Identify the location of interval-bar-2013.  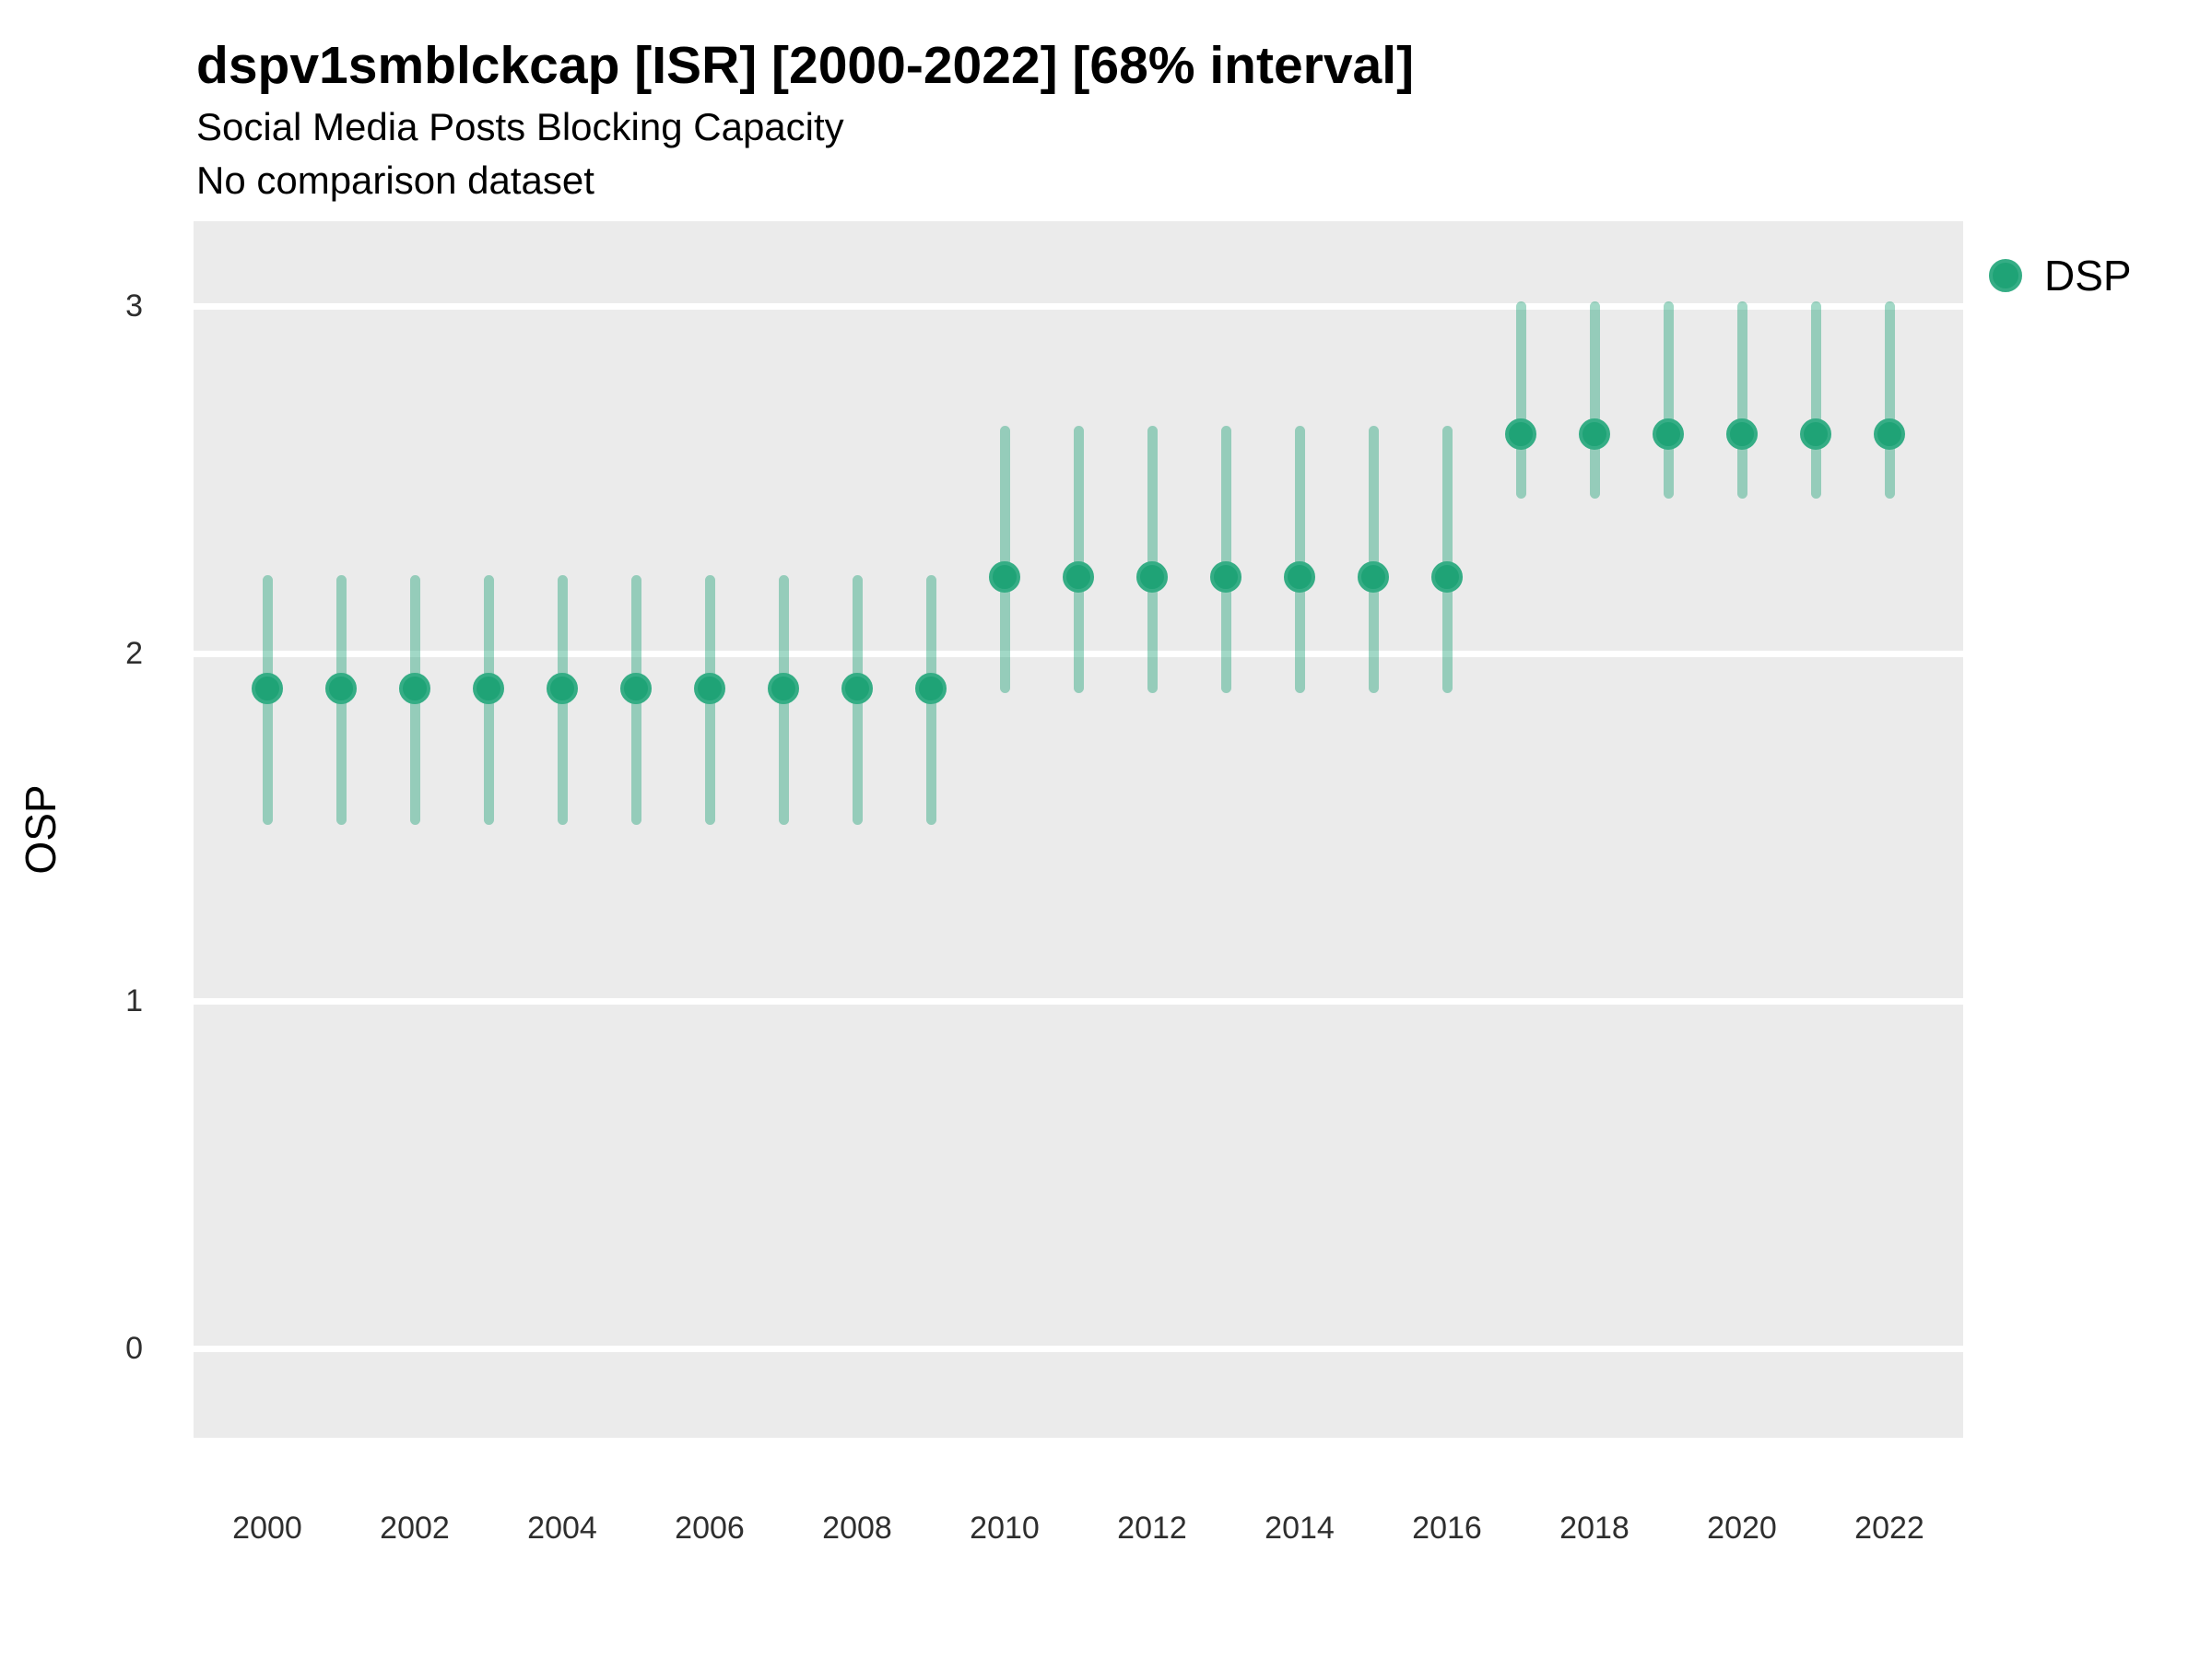
(1225, 560).